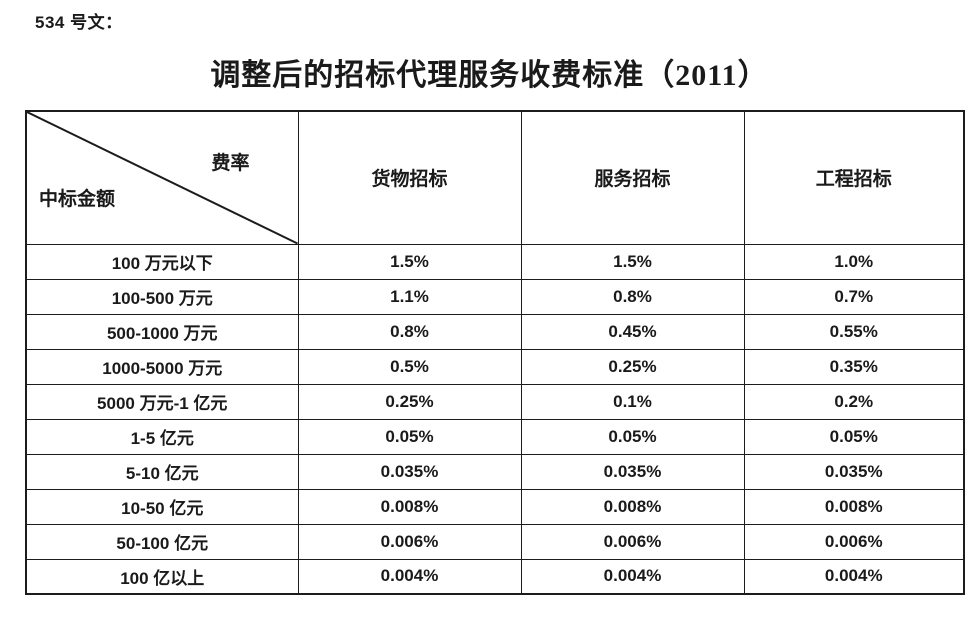 The height and width of the screenshot is (629, 979). Describe the element at coordinates (854, 296) in the screenshot. I see `fee-value: 0.7%` at that location.